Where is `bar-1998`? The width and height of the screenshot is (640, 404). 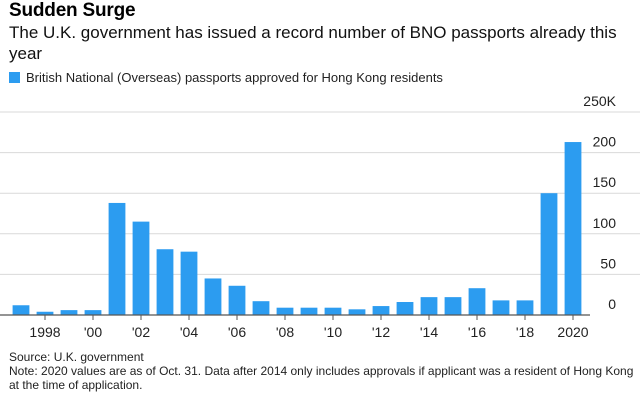 bar-1998 is located at coordinates (45, 313).